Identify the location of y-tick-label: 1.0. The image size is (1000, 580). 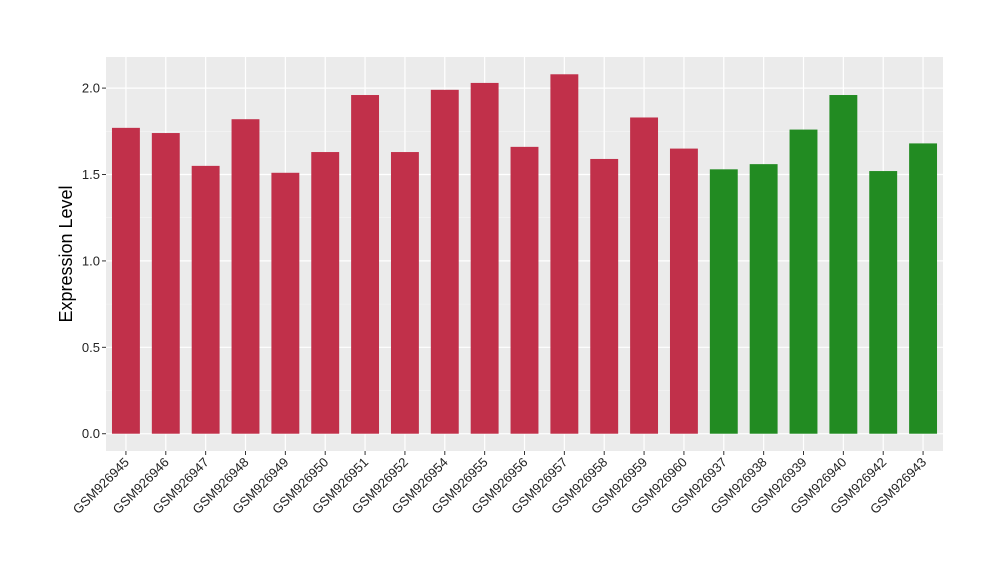
(91, 260).